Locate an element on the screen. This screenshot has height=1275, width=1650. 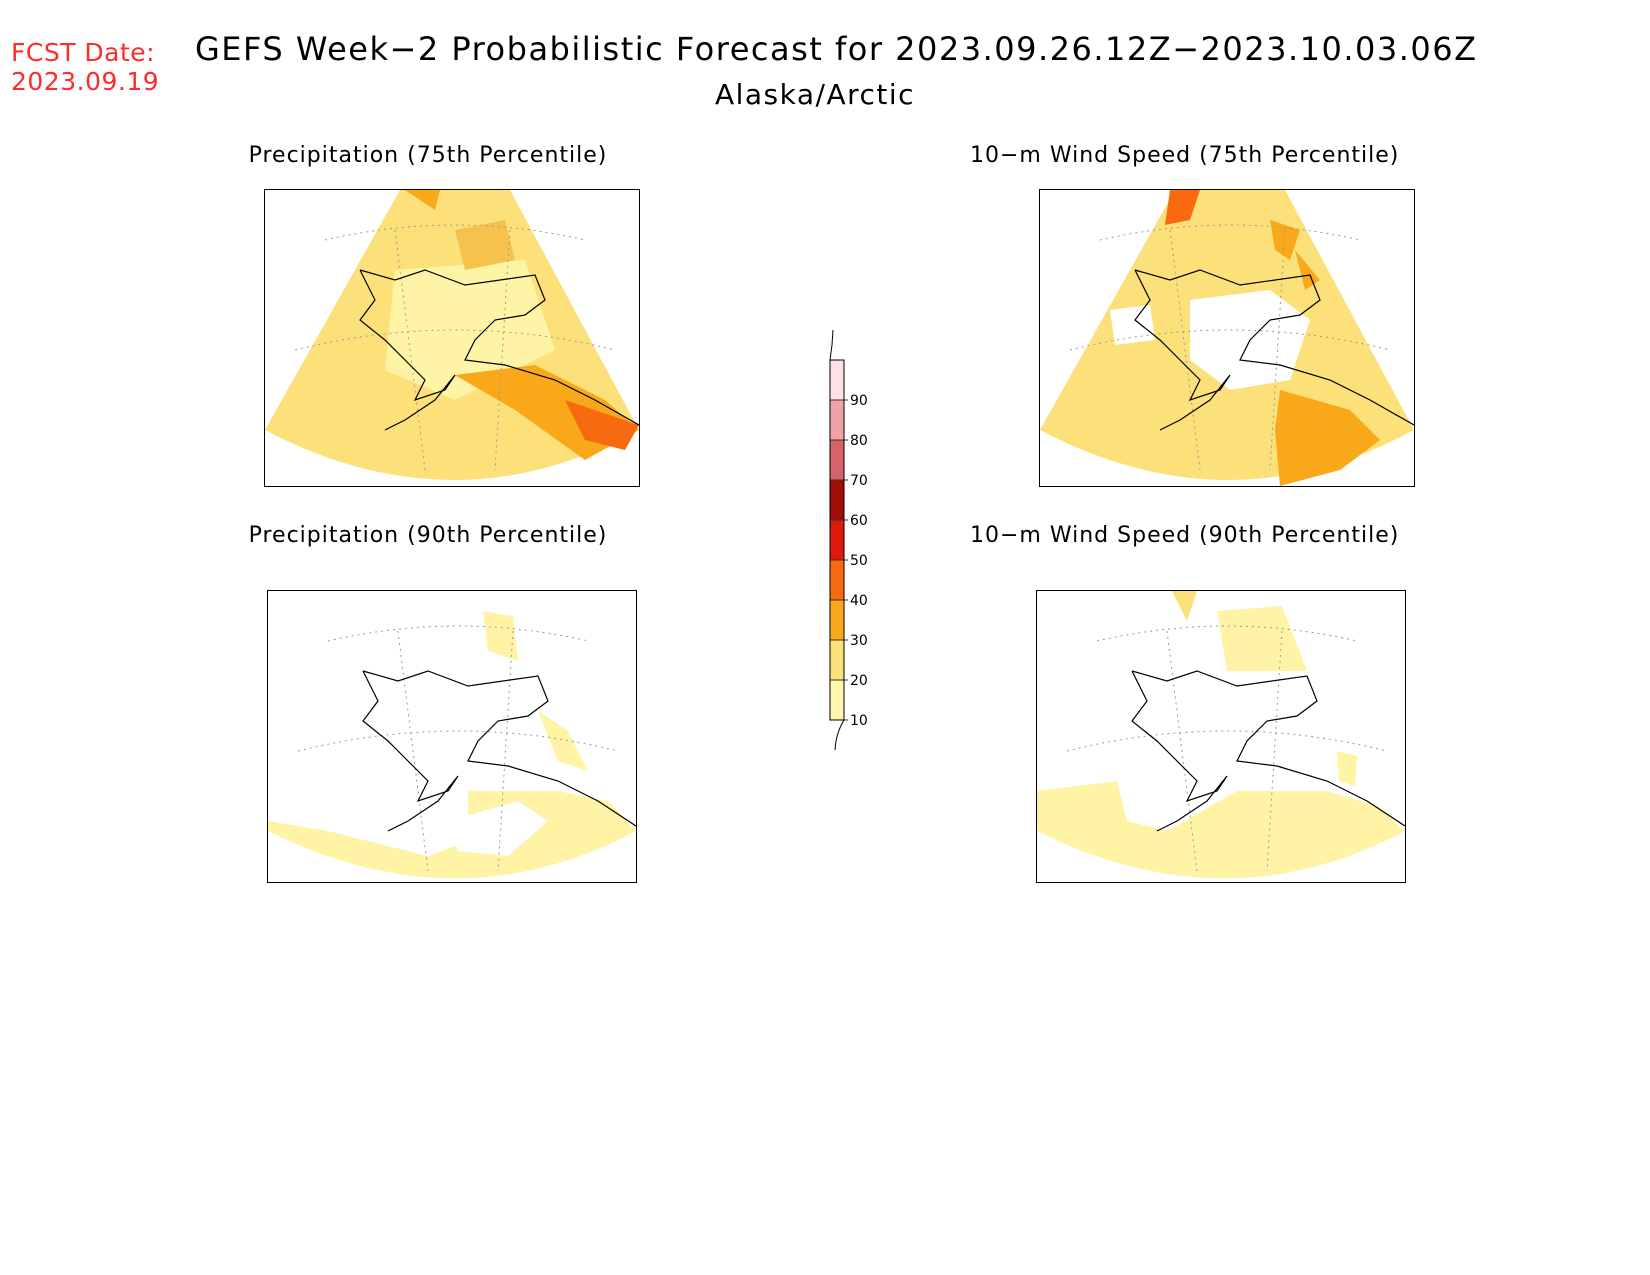
colorbar-tick-label: 10 is located at coordinates (859, 721).